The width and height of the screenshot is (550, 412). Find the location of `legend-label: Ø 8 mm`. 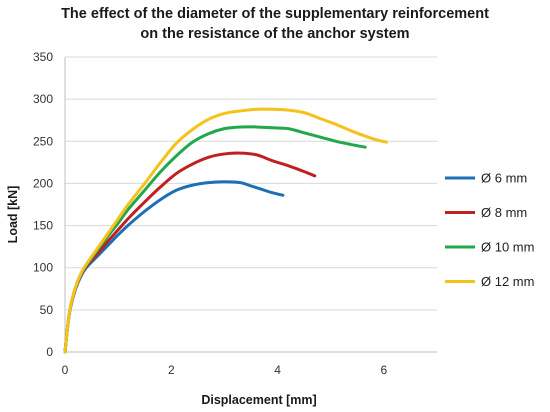

legend-label: Ø 8 mm is located at coordinates (504, 212).